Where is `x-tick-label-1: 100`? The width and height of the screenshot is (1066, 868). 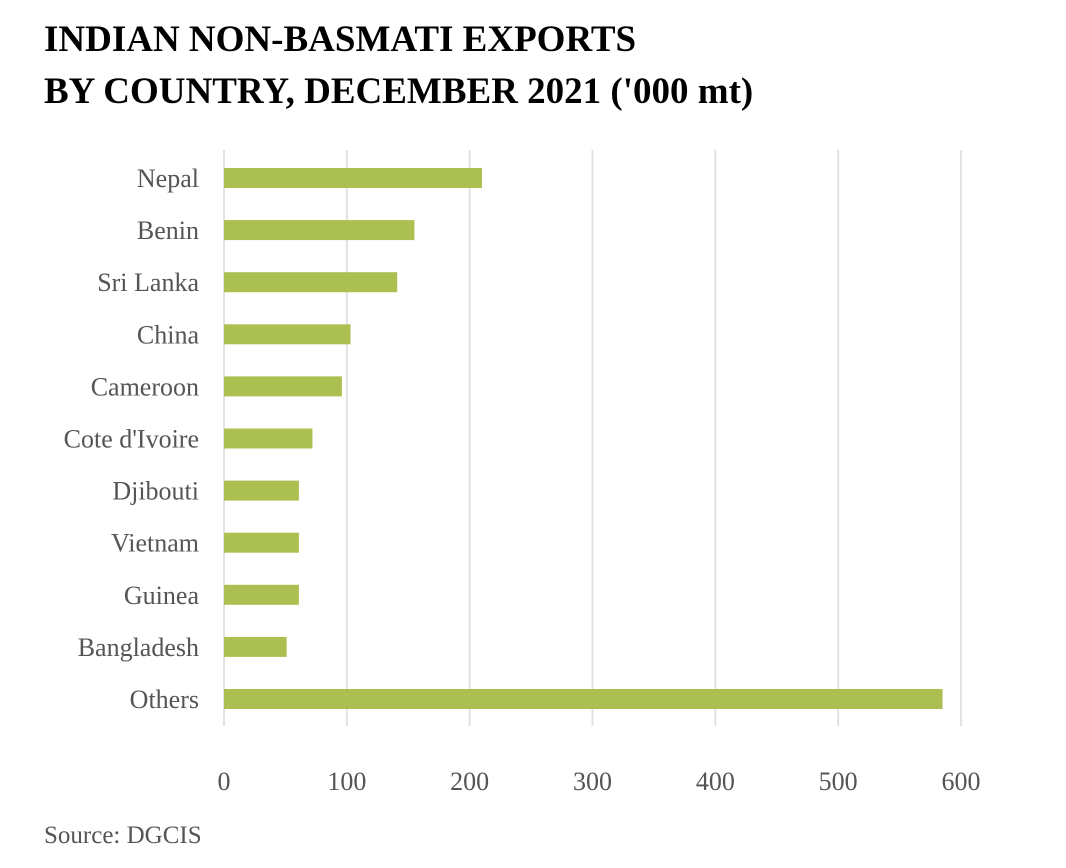 x-tick-label-1: 100 is located at coordinates (346, 781).